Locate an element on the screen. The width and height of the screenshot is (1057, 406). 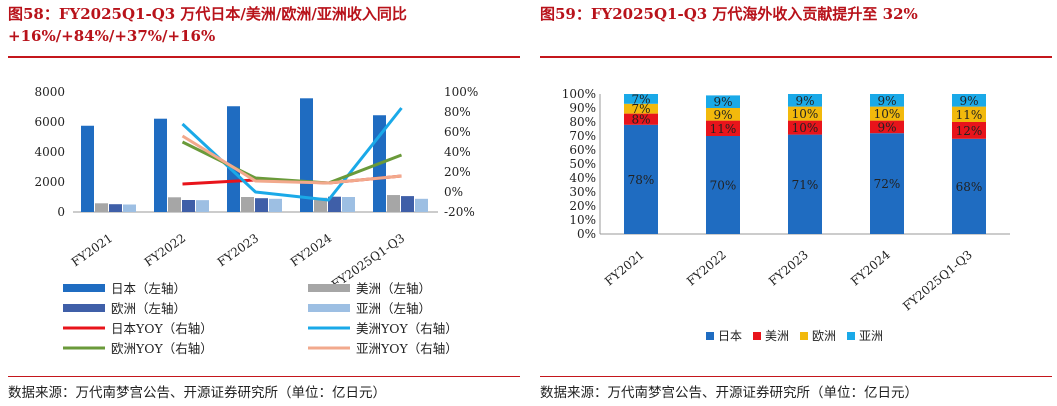
data-label: 78% is located at coordinates (641, 180).